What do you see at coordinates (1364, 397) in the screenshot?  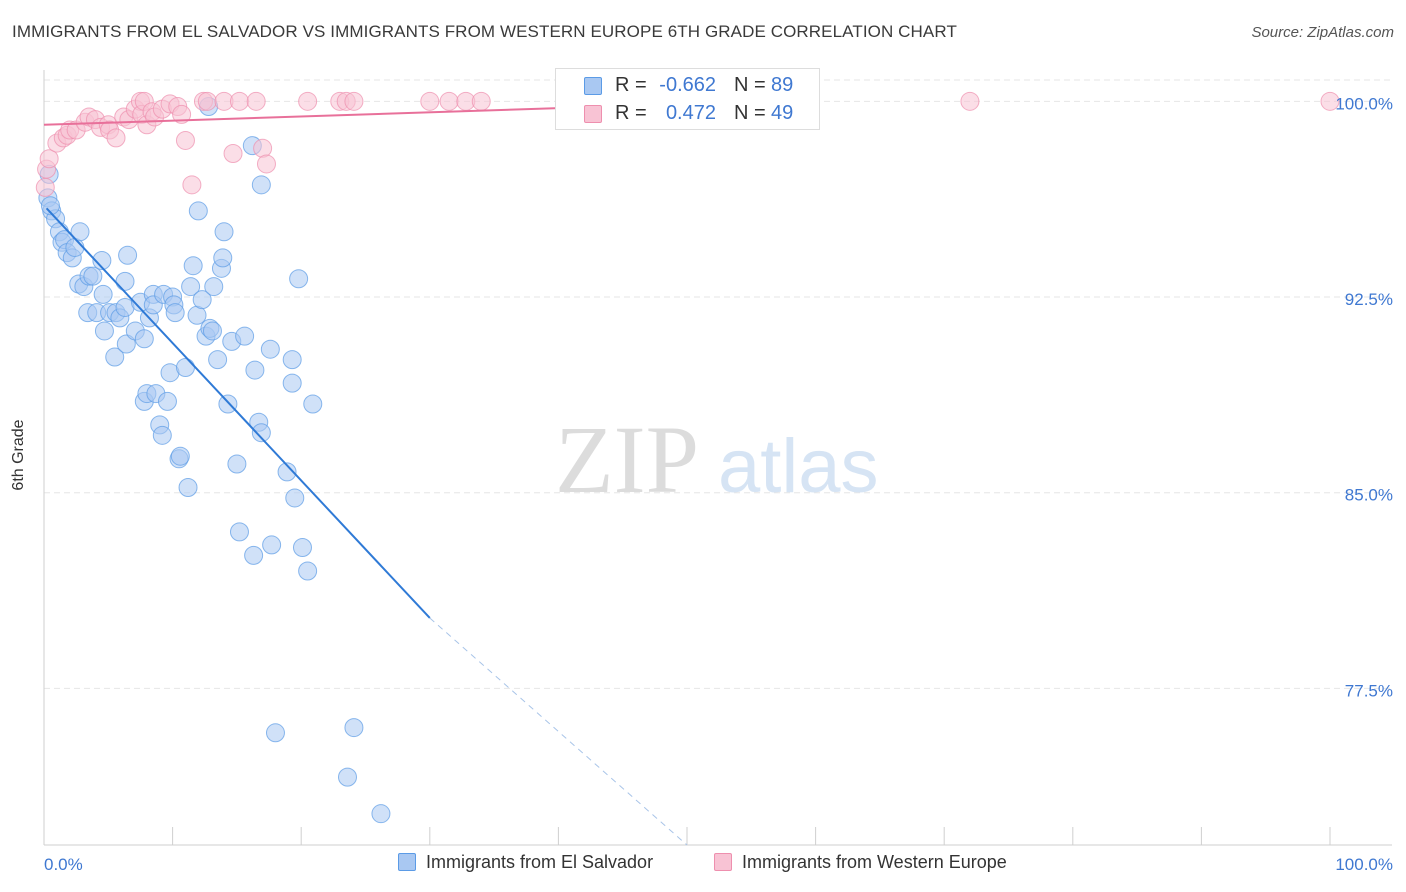 I see `y-tick-labels: 100.0% 92.5% 85.0% 77.5%` at bounding box center [1364, 397].